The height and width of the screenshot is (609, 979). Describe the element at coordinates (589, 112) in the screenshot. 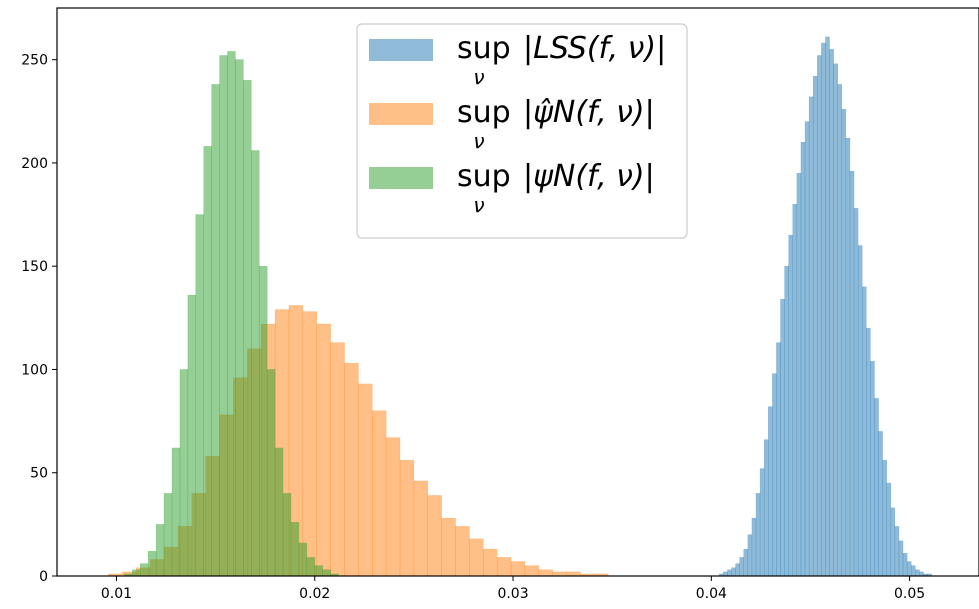

I see `legend-expression: |ψ̂N(f, ν)|` at that location.